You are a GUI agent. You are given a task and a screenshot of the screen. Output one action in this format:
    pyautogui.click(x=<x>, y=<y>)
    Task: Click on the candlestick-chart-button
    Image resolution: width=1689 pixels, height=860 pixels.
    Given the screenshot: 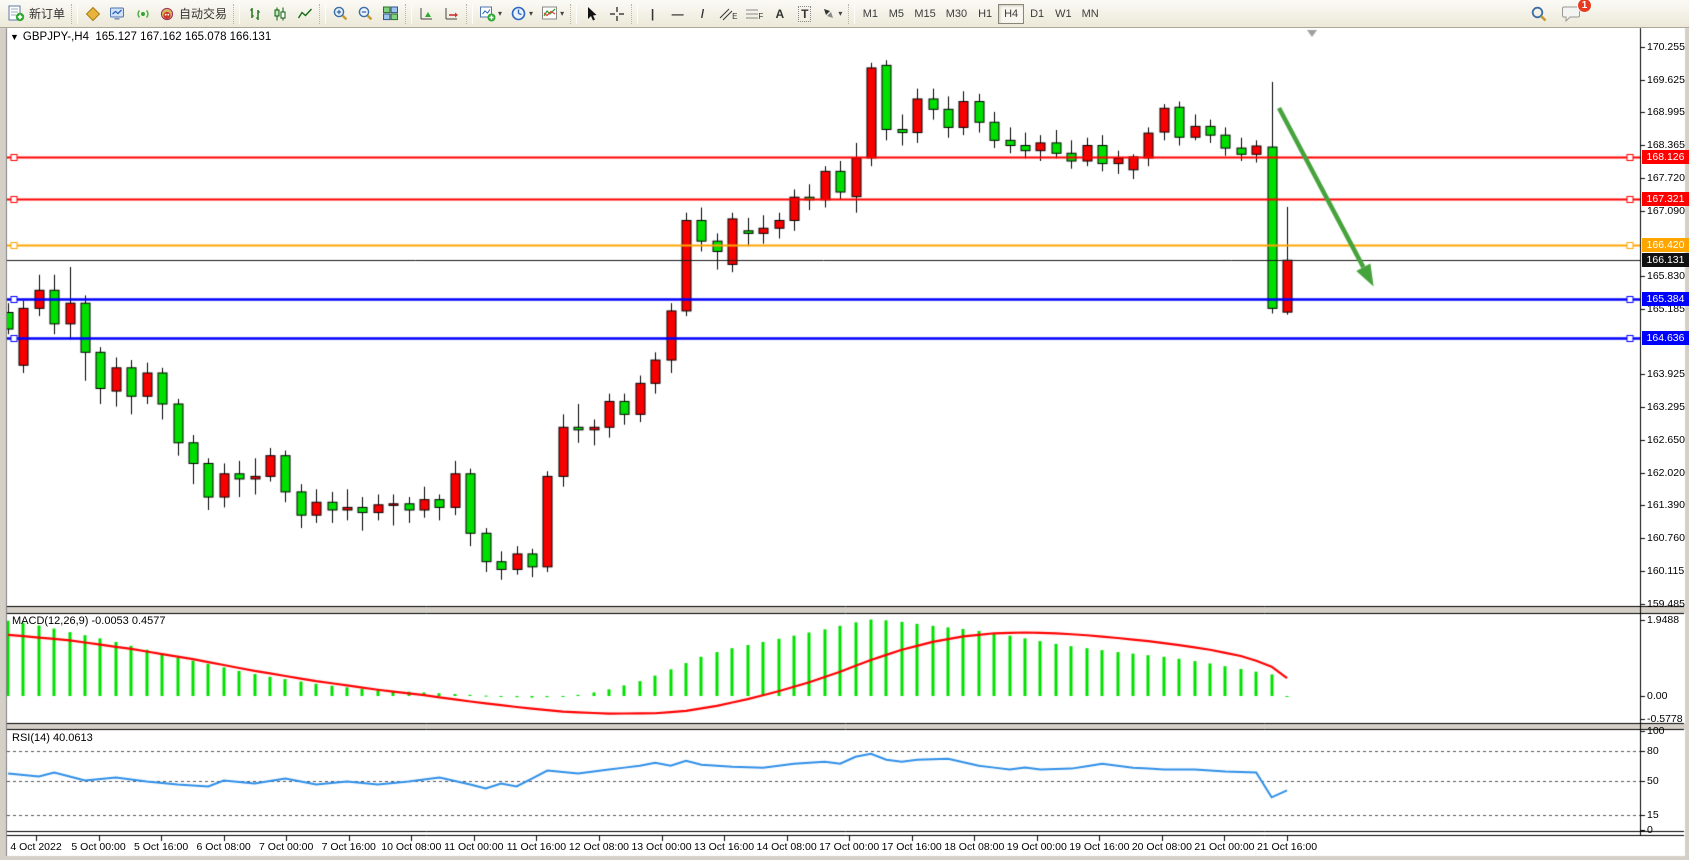 What is the action you would take?
    pyautogui.click(x=279, y=14)
    